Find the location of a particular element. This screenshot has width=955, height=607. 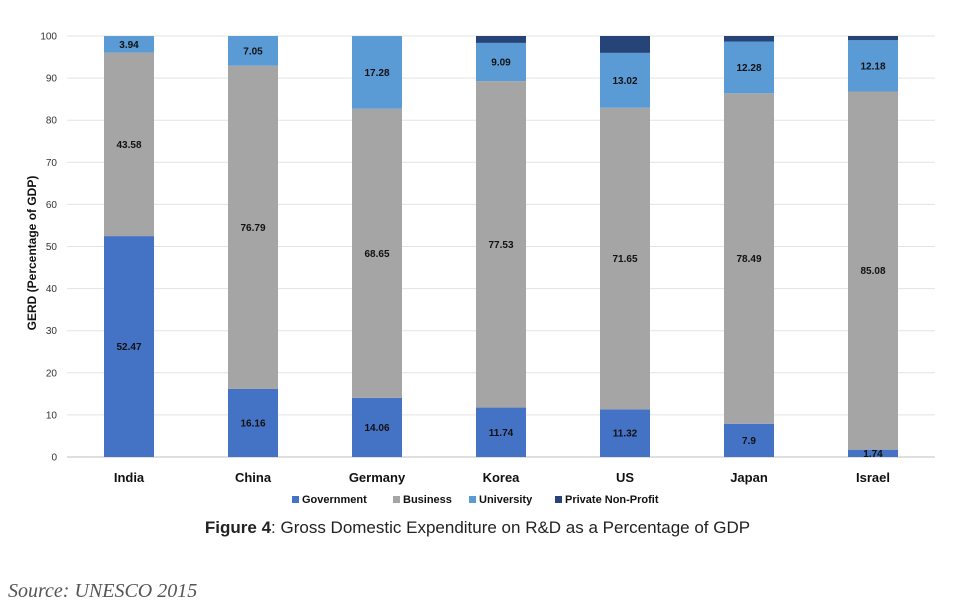

y-tick-label: 10 is located at coordinates (52, 415).